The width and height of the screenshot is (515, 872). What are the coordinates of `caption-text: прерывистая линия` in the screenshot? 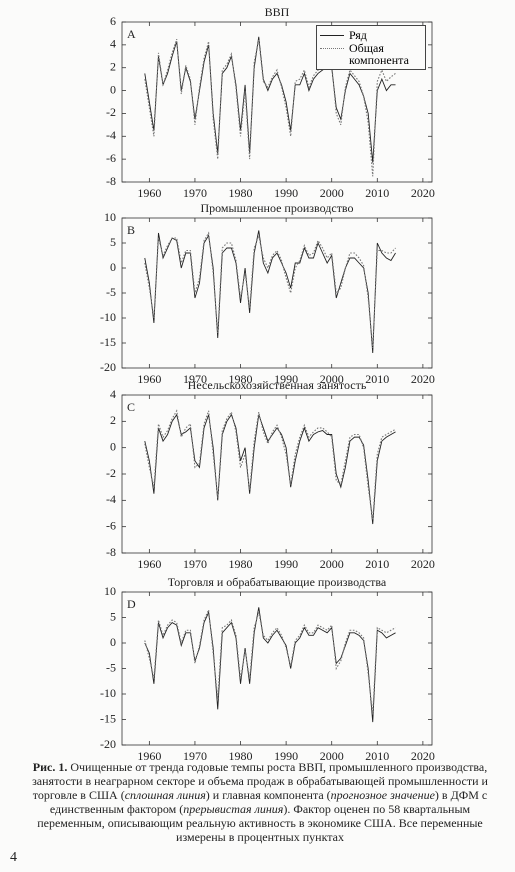 It's located at (233, 809).